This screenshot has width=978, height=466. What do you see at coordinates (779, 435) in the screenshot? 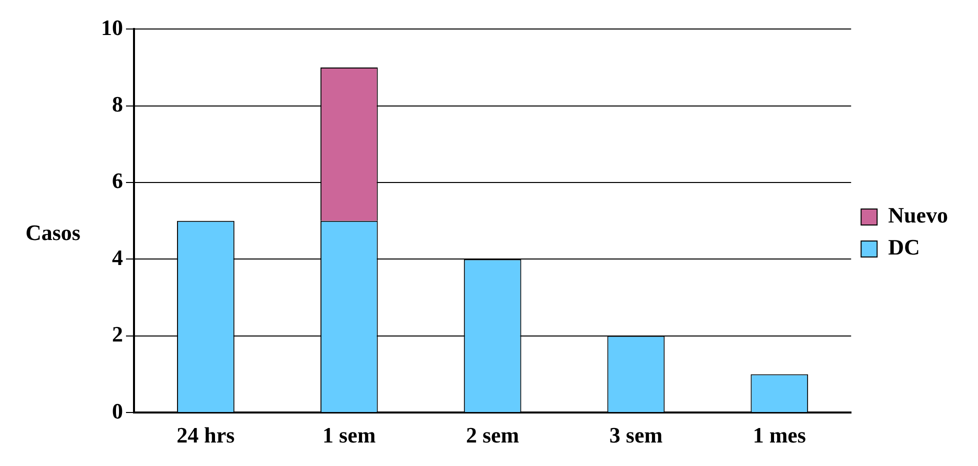
I see `x-tick-label: 1 mes` at bounding box center [779, 435].